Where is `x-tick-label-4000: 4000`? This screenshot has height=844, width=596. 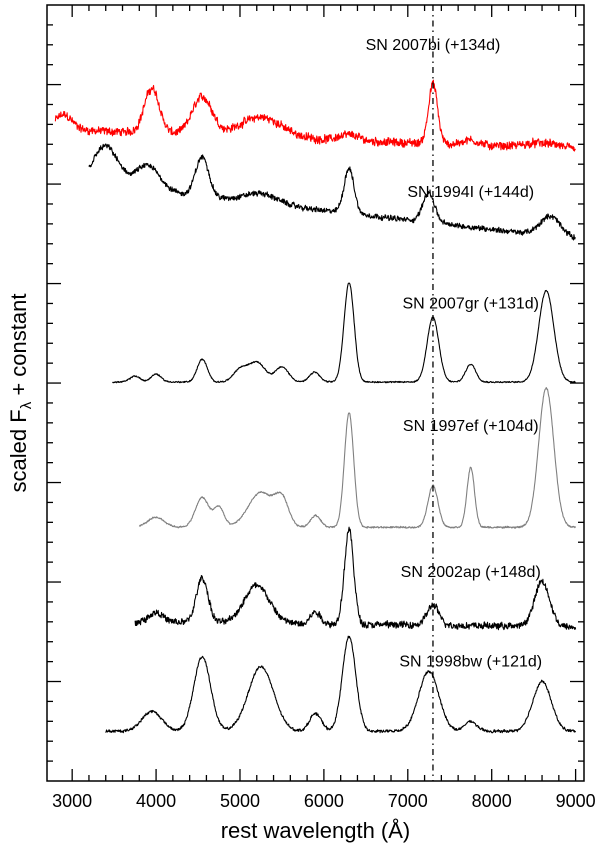
x-tick-label-4000: 4000 is located at coordinates (156, 801).